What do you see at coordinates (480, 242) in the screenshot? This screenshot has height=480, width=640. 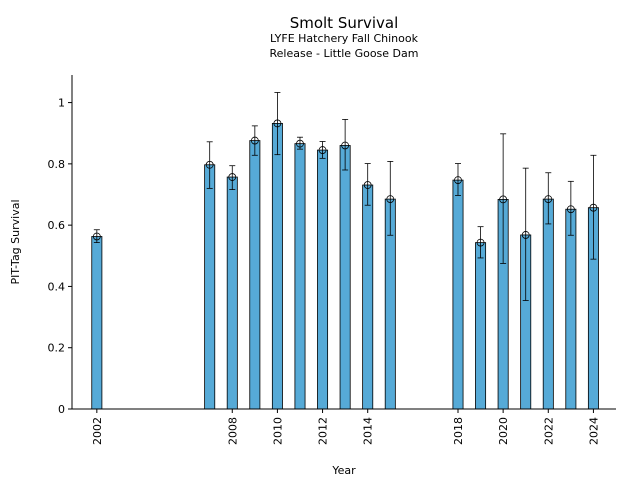 I see `point-2019` at bounding box center [480, 242].